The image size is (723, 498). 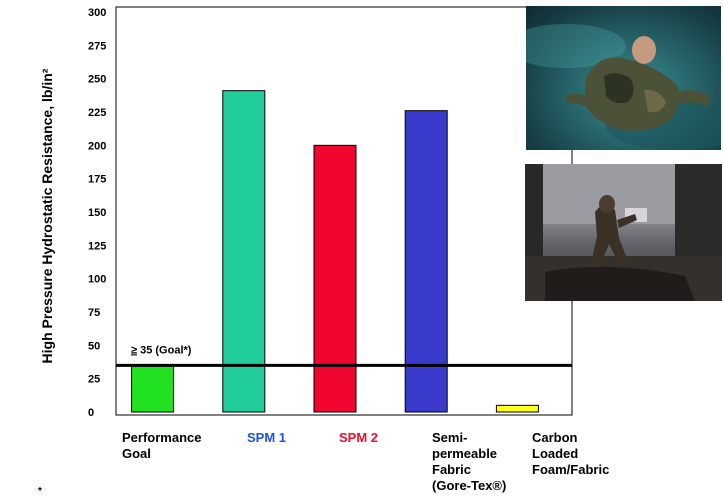 I want to click on y-tick-label: 50, so click(x=94, y=346).